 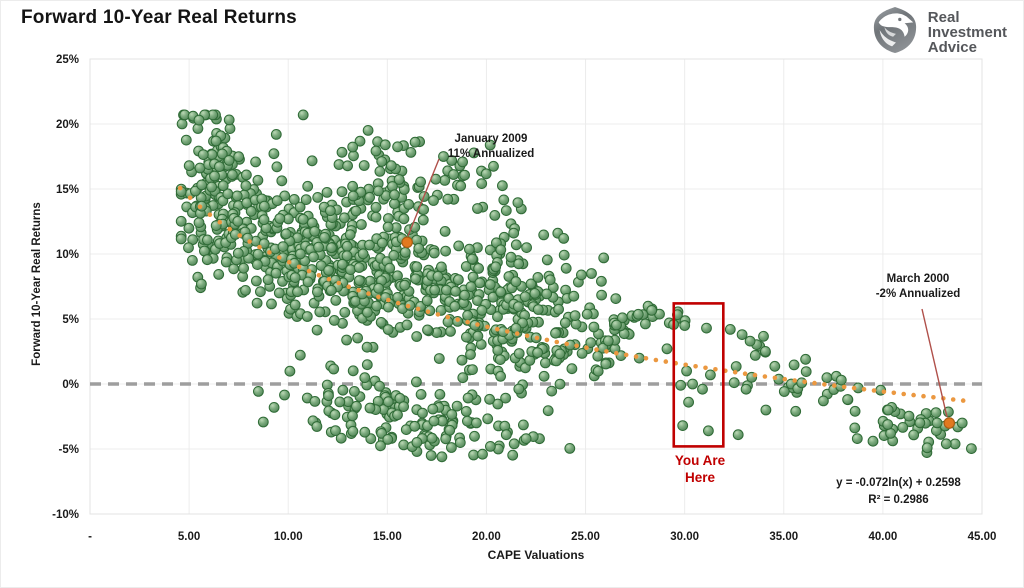 What do you see at coordinates (189, 537) in the screenshot?
I see `x-tick-label: 5.00` at bounding box center [189, 537].